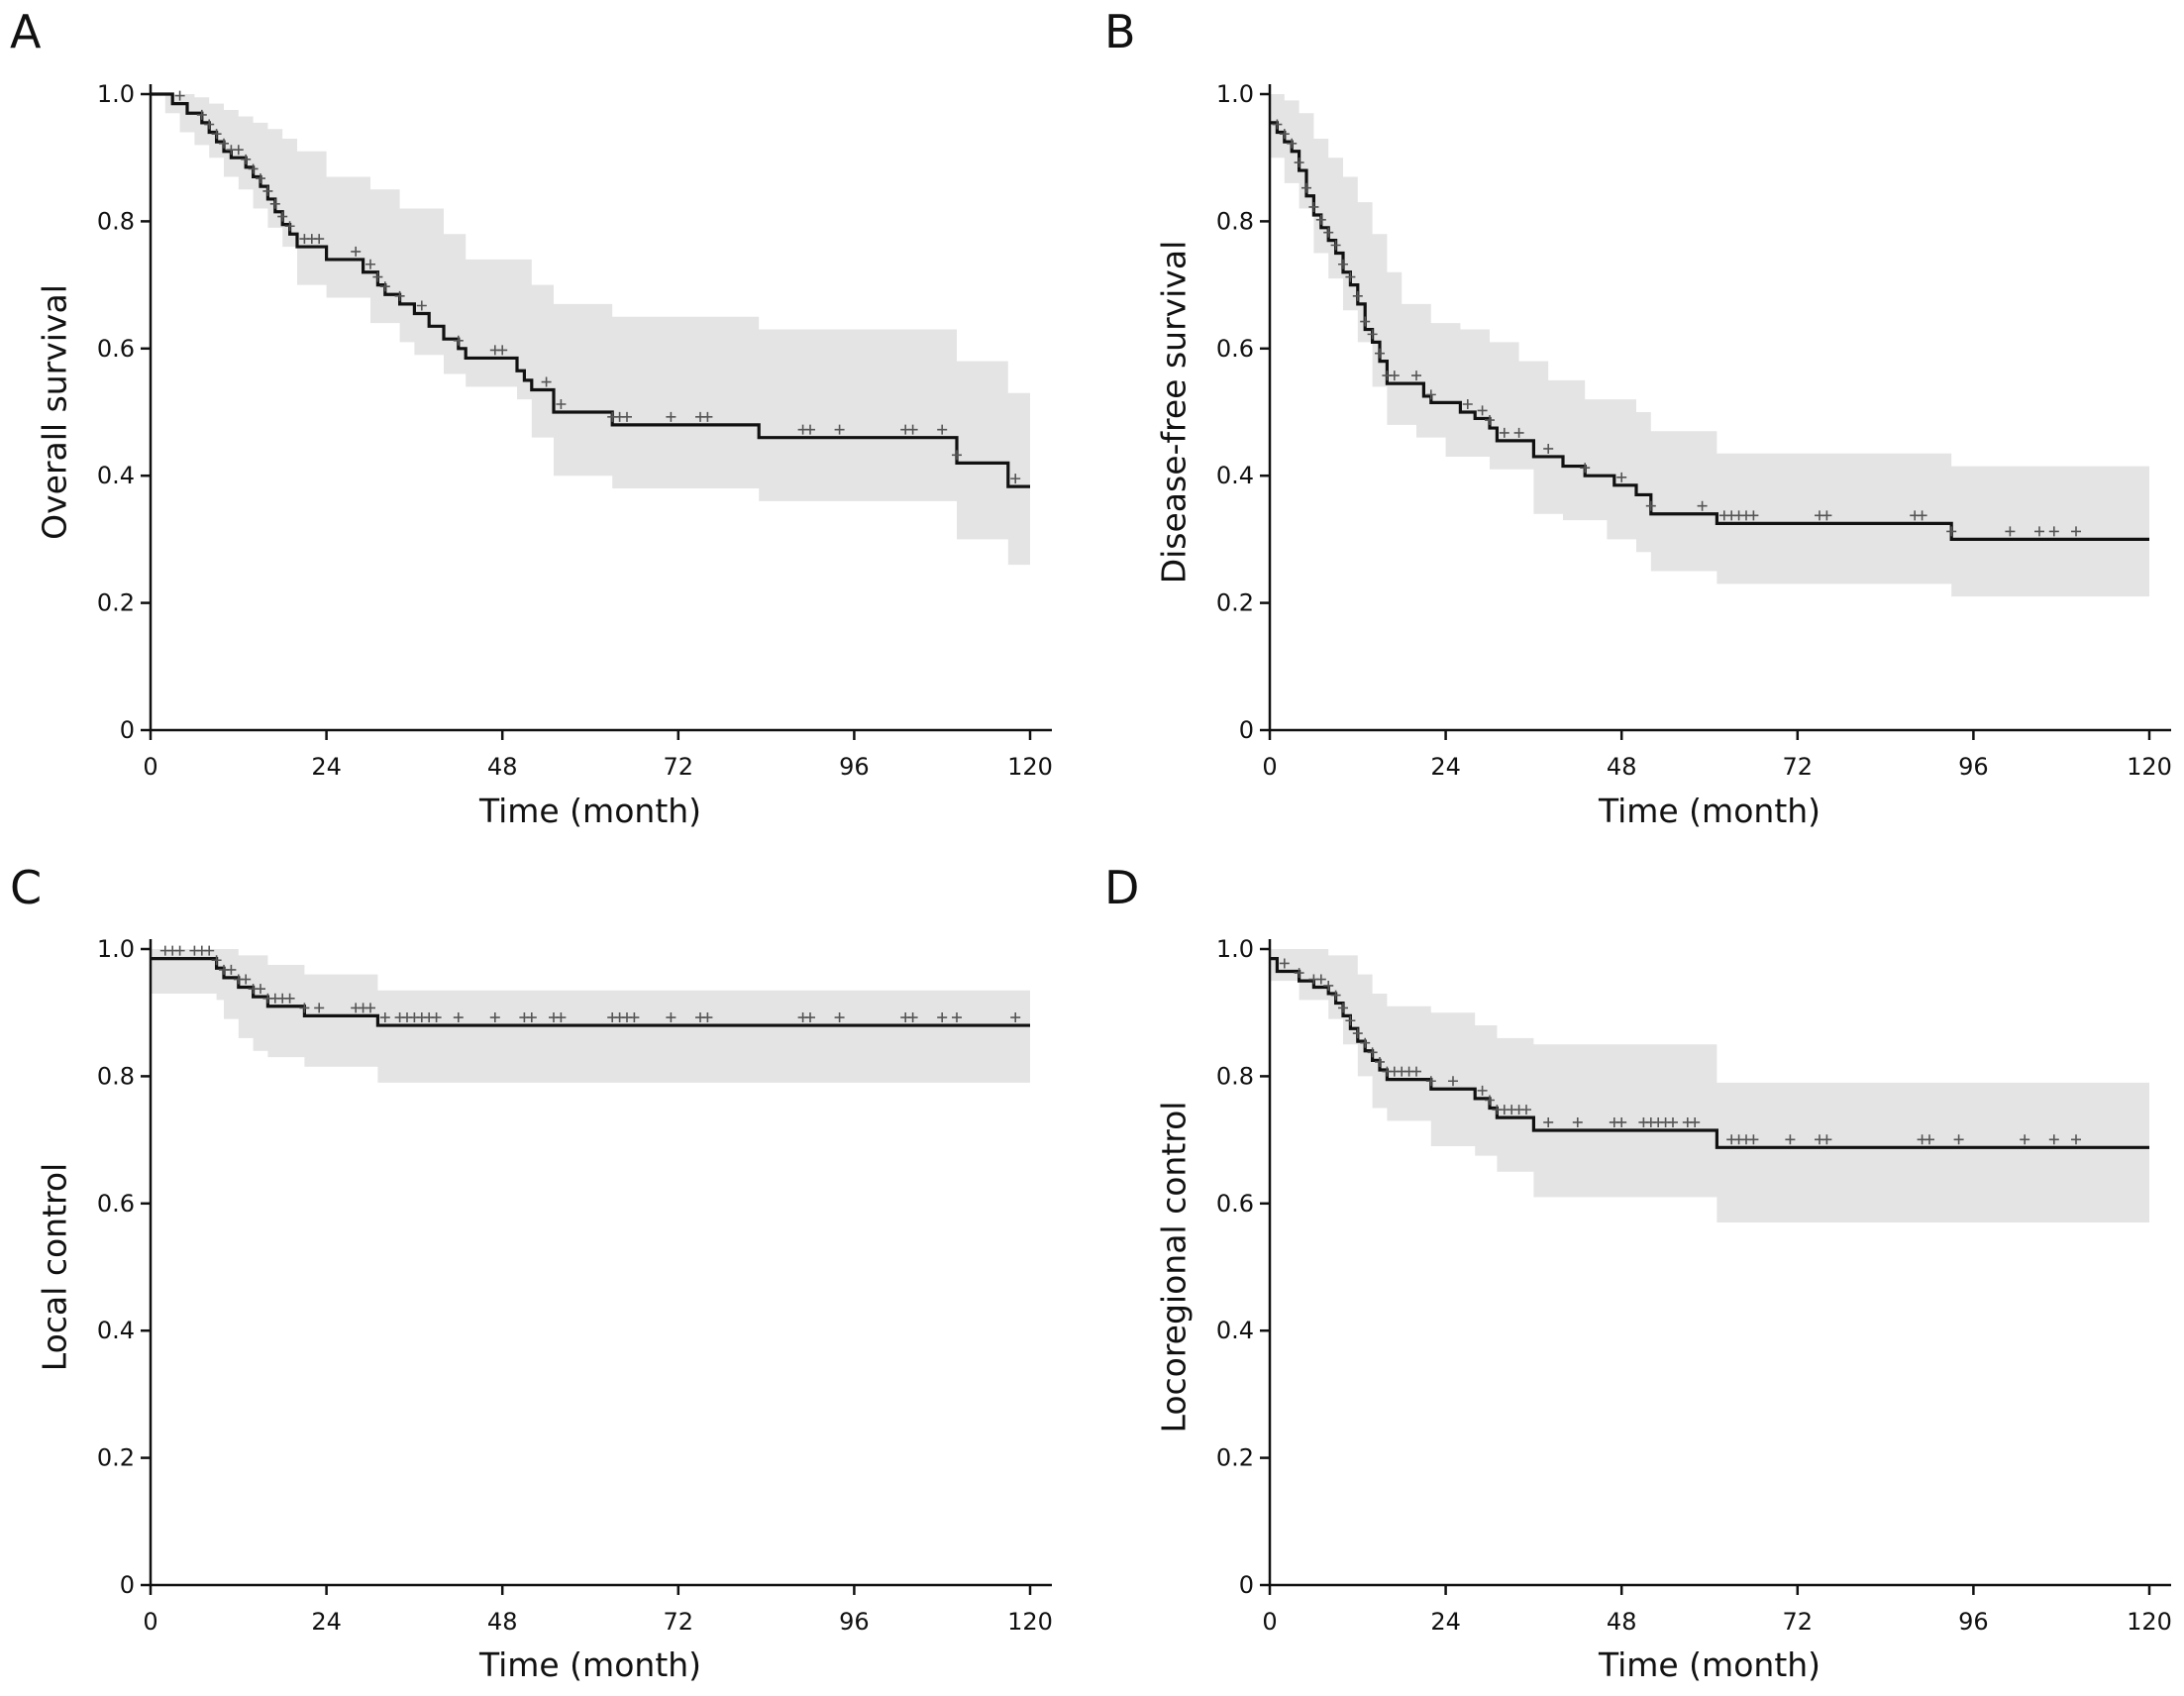 This screenshot has width=2184, height=1696. What do you see at coordinates (1120, 32) in the screenshot?
I see `panel-label: B` at bounding box center [1120, 32].